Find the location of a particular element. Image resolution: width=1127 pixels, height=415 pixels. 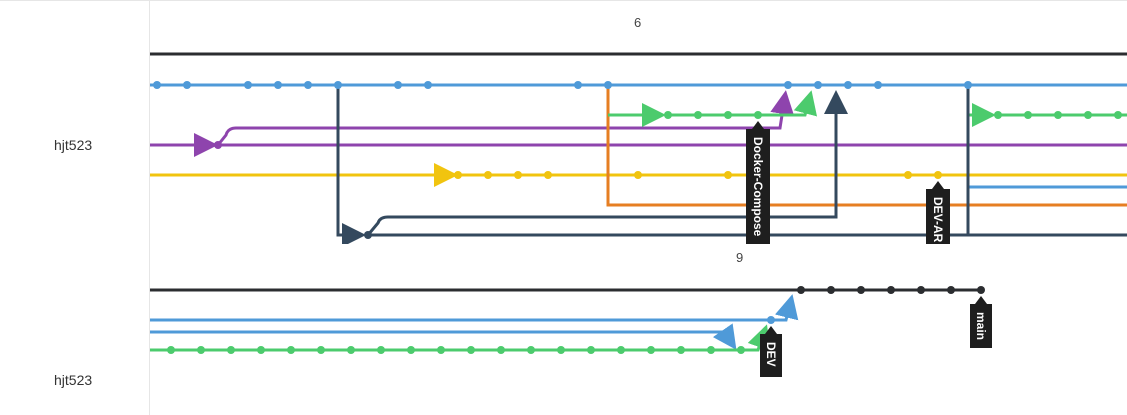

tag-docker-compose: Docker-Compose is located at coordinates (758, 183).